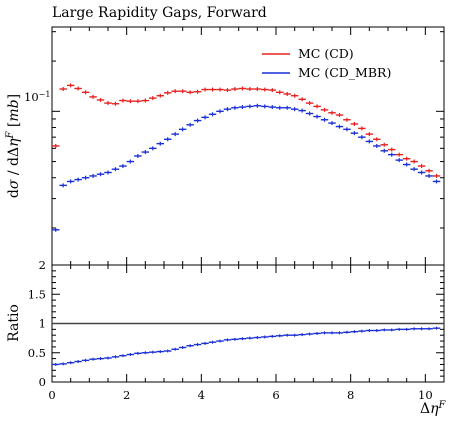 The image size is (461, 422). Describe the element at coordinates (344, 72) in the screenshot. I see `legend-label-mc-cd-mbr: MC (CD_MBR)` at that location.